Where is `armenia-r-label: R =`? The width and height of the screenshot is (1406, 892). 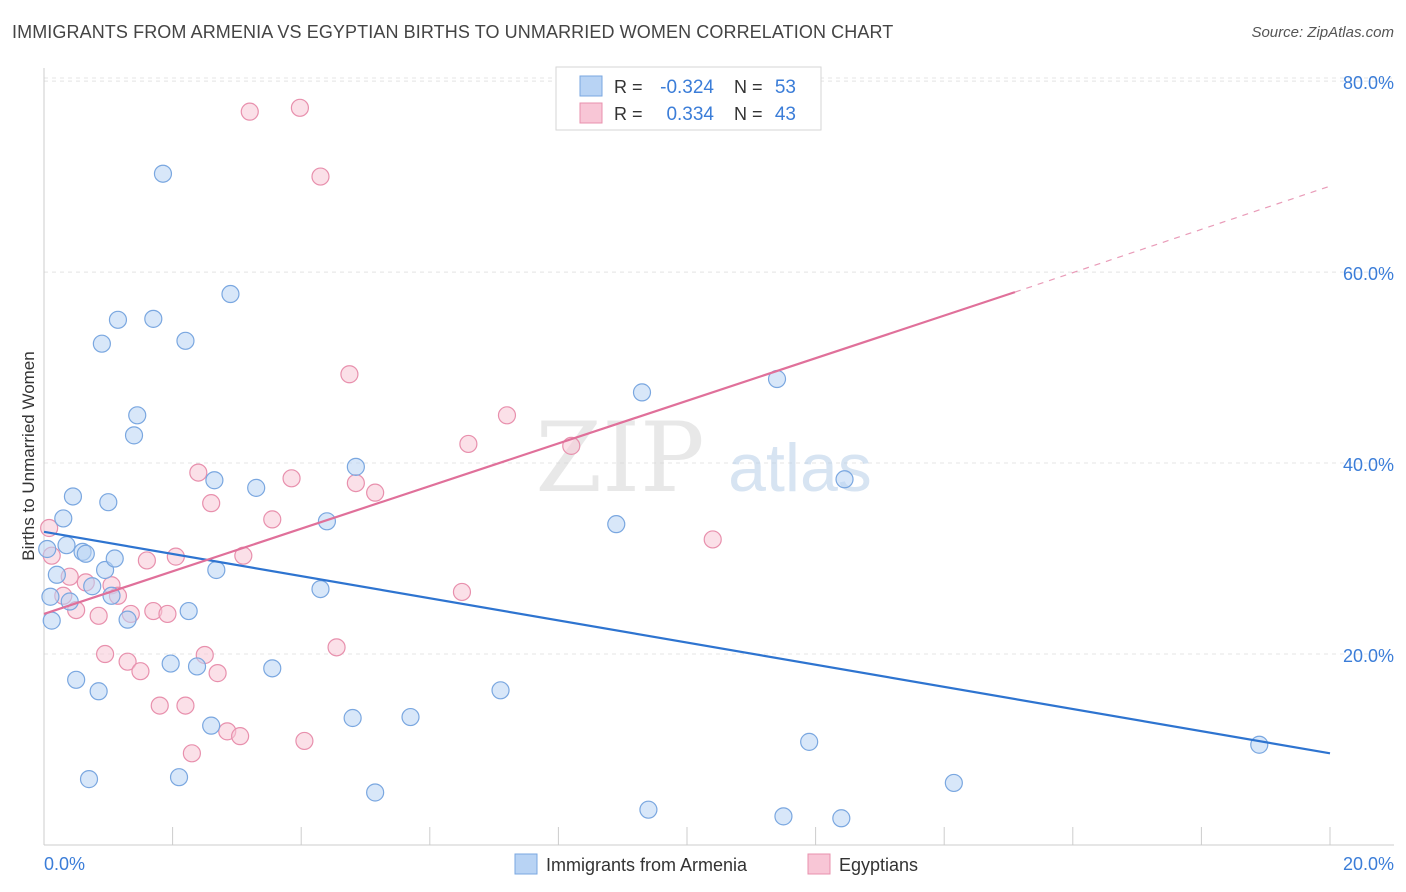
armenia-r-label: R = is located at coordinates (628, 87).